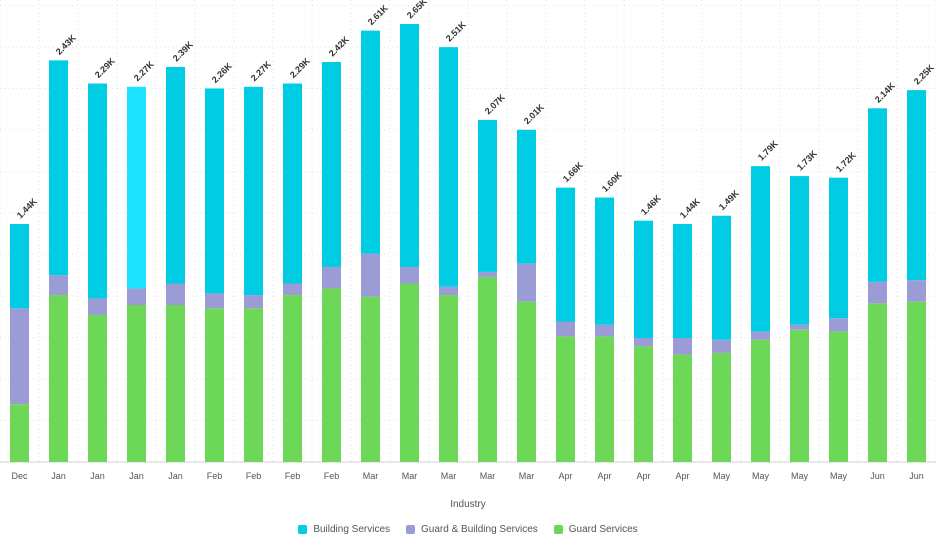 Image resolution: width=936 pixels, height=549 pixels. I want to click on legend-label: Building Services, so click(352, 529).